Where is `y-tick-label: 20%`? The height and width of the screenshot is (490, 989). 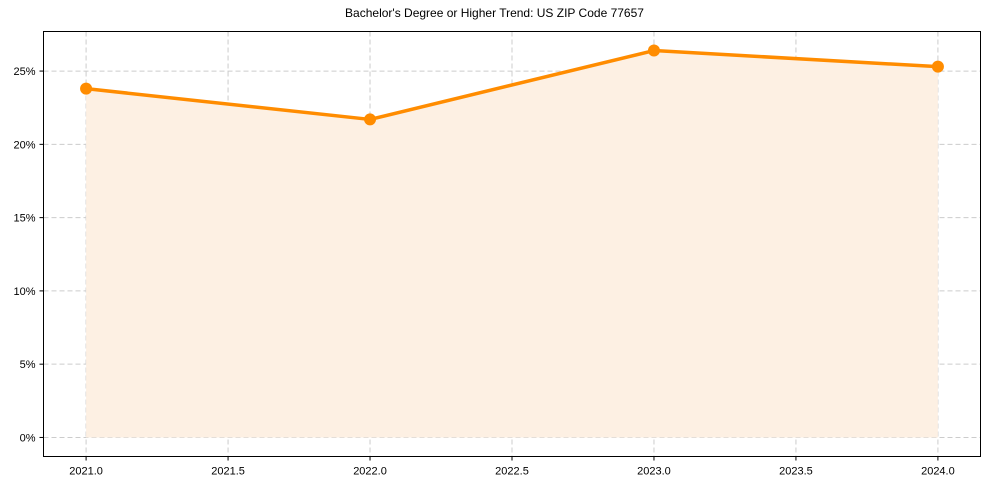
y-tick-label: 20% is located at coordinates (24, 145).